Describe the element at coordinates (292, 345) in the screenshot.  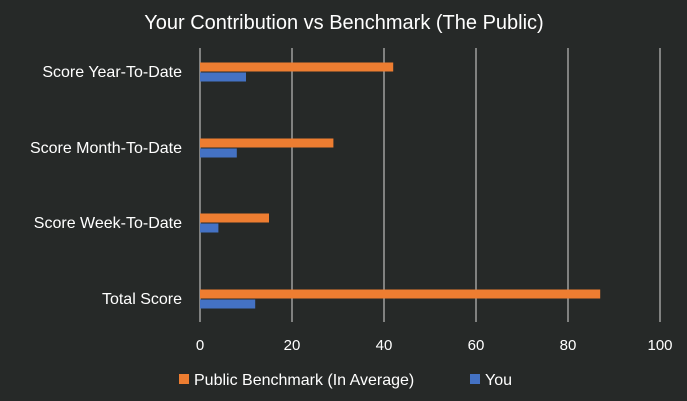
I see `x-tick-label: 20` at that location.